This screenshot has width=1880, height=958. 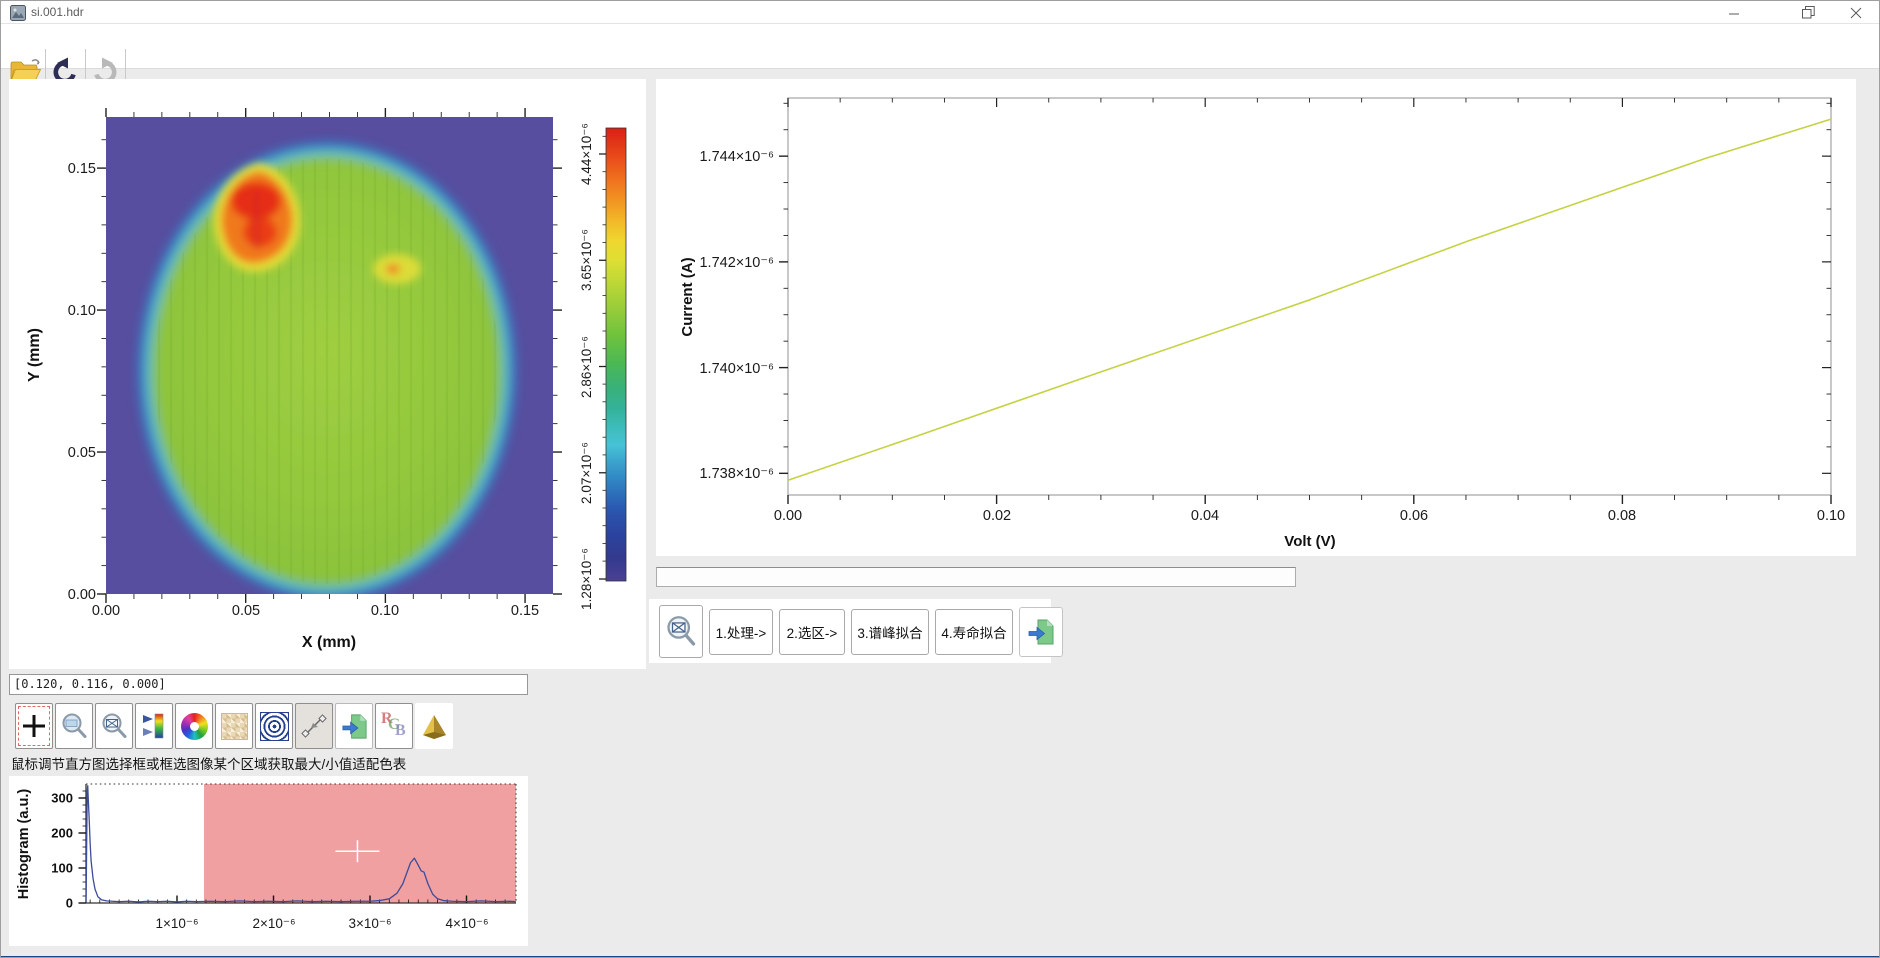 What do you see at coordinates (586, 579) in the screenshot?
I see `colorbar-label: 1.28×10⁻⁶` at bounding box center [586, 579].